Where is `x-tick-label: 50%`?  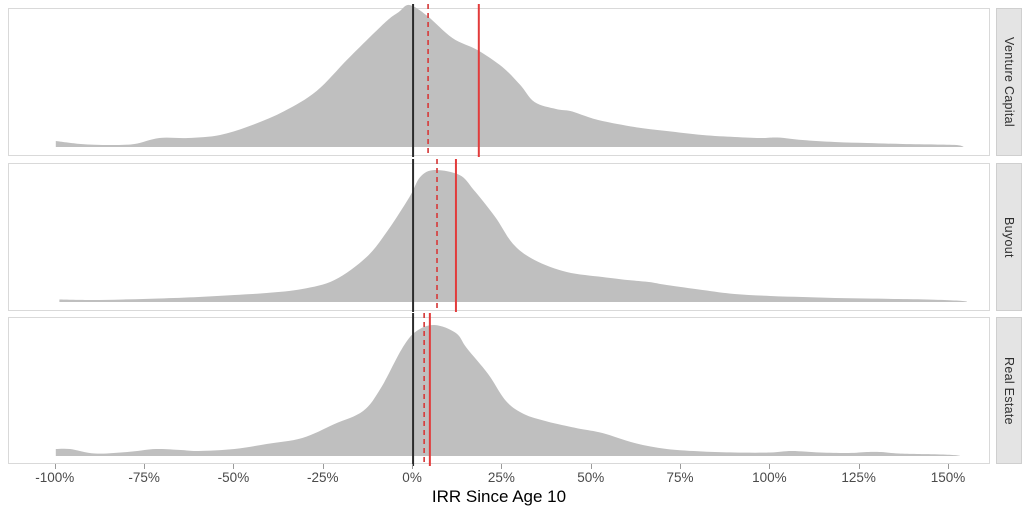 x-tick-label: 50% is located at coordinates (591, 477).